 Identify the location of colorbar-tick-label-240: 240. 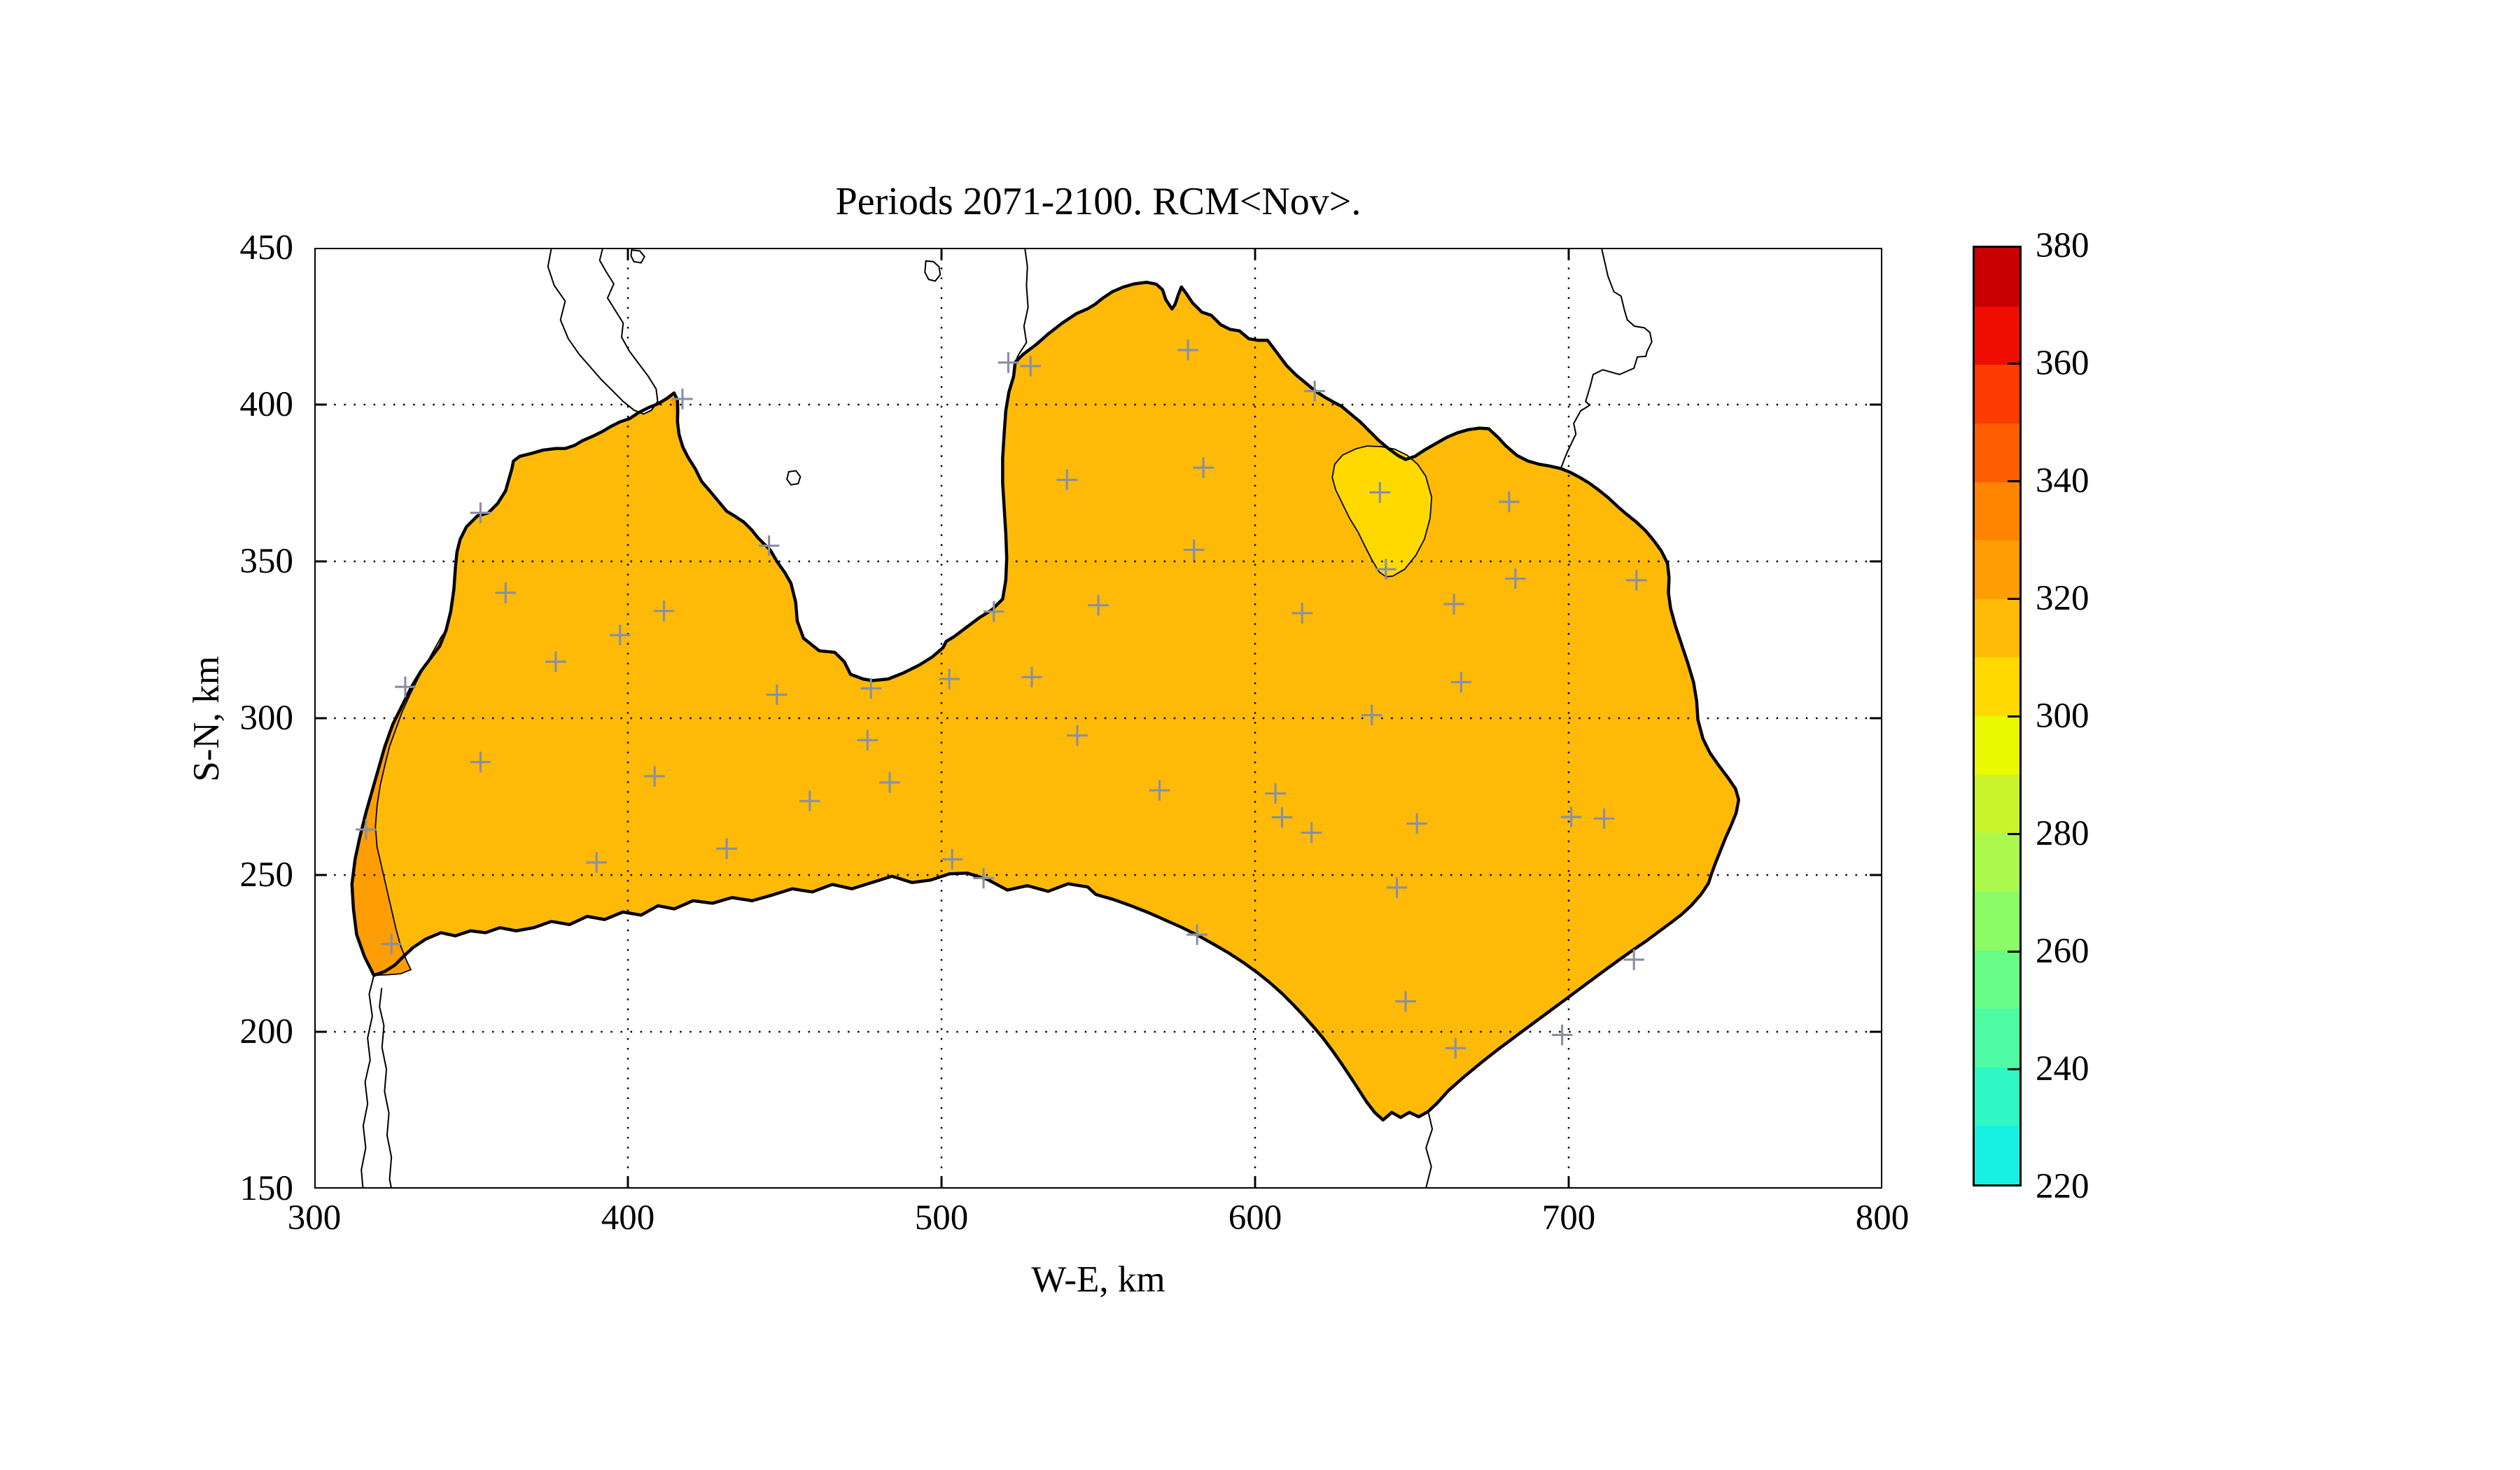
(2063, 1068).